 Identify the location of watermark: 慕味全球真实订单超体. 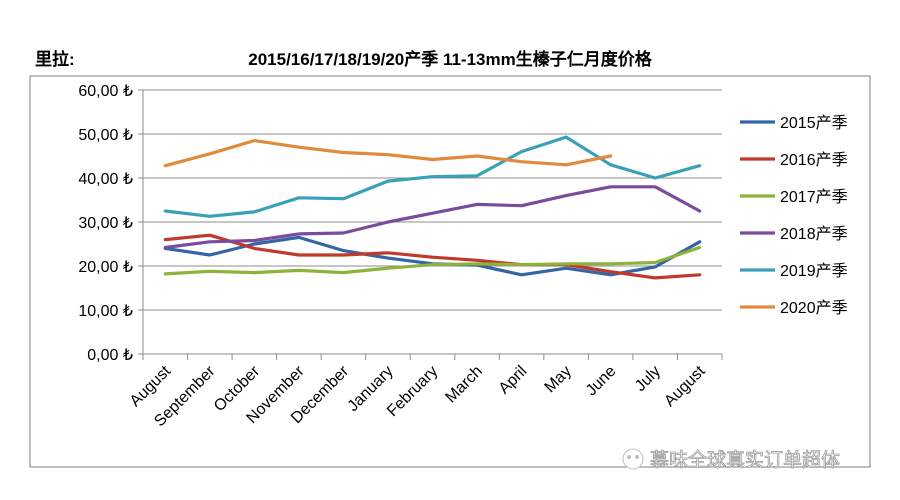
(731, 459).